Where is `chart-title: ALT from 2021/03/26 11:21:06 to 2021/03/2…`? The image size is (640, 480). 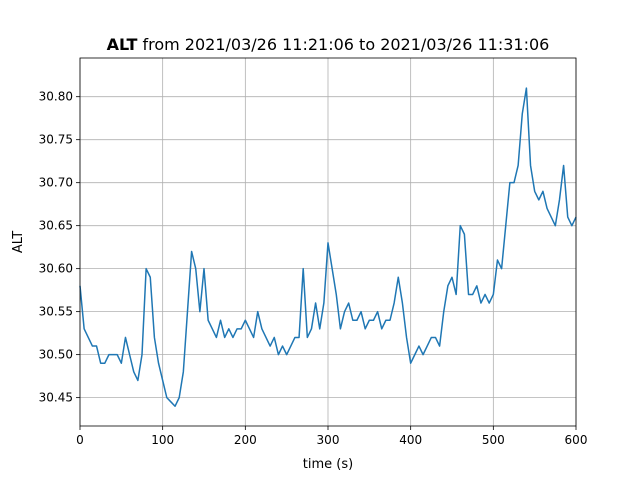 chart-title: ALT from 2021/03/26 11:21:06 to 2021/03/2… is located at coordinates (328, 44).